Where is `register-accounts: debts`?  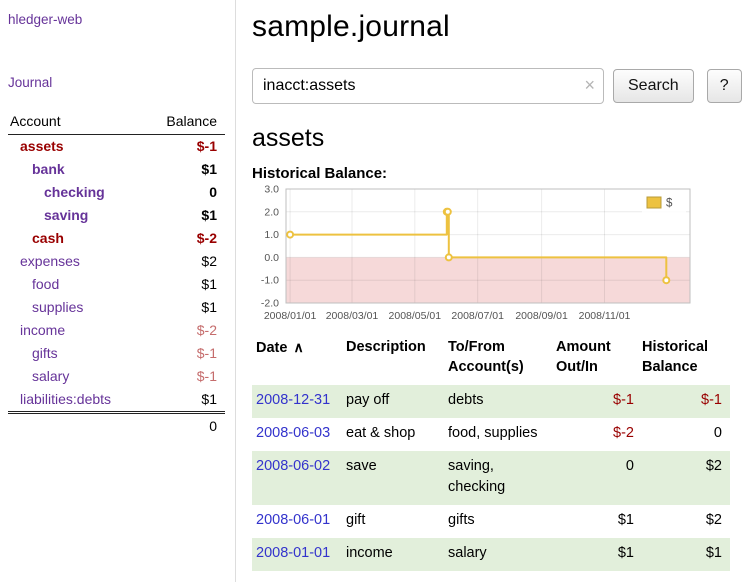 register-accounts: debts is located at coordinates (466, 400).